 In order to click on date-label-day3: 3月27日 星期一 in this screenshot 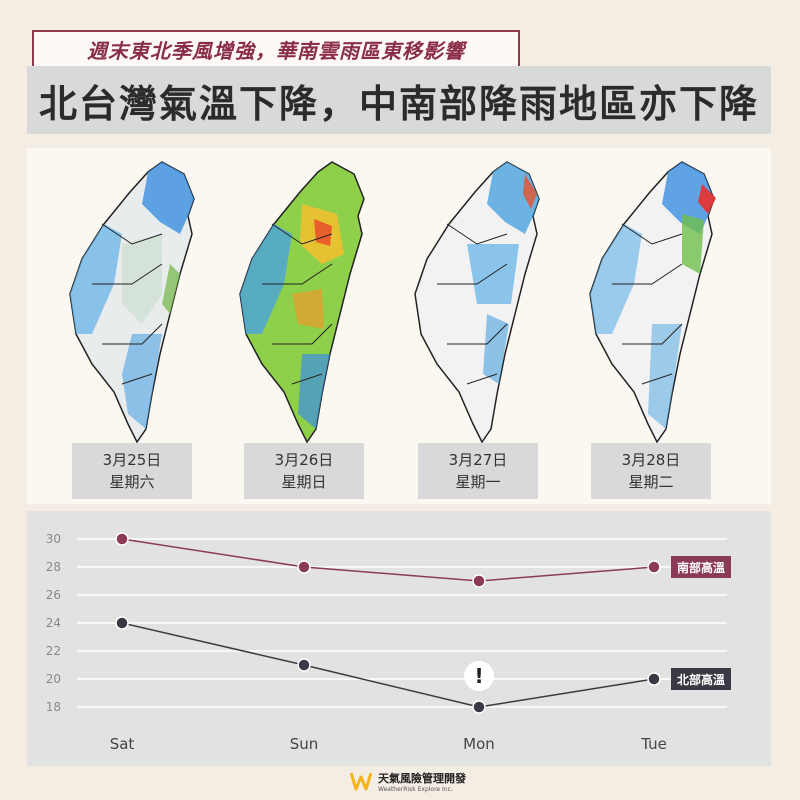, I will do `click(478, 471)`.